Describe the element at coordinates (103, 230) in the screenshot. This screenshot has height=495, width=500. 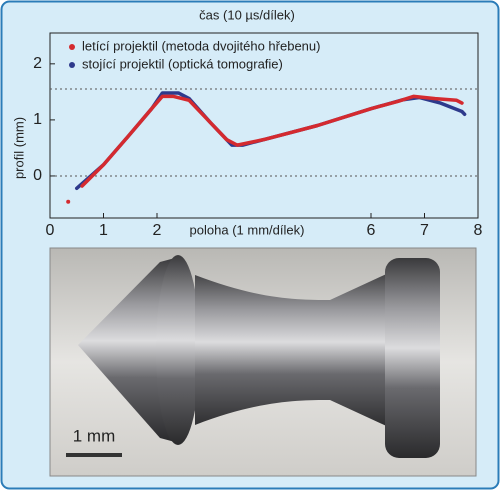
I see `x-tick-label: 1` at that location.